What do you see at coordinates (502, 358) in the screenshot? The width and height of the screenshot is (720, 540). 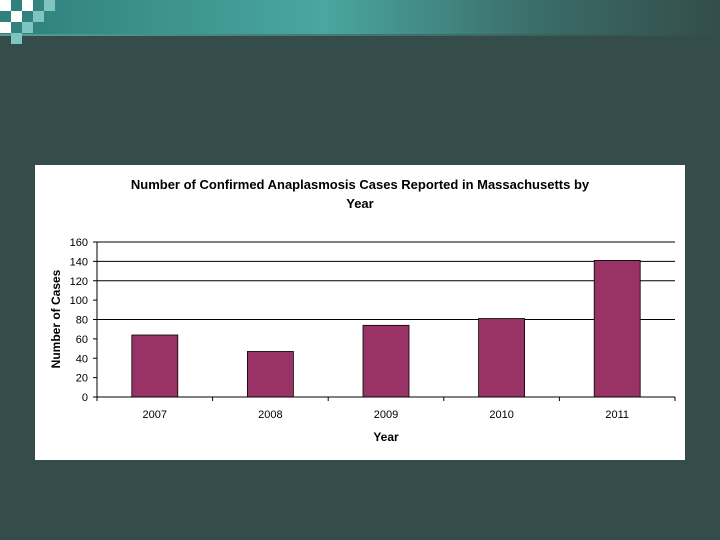 I see `bar-2010` at bounding box center [502, 358].